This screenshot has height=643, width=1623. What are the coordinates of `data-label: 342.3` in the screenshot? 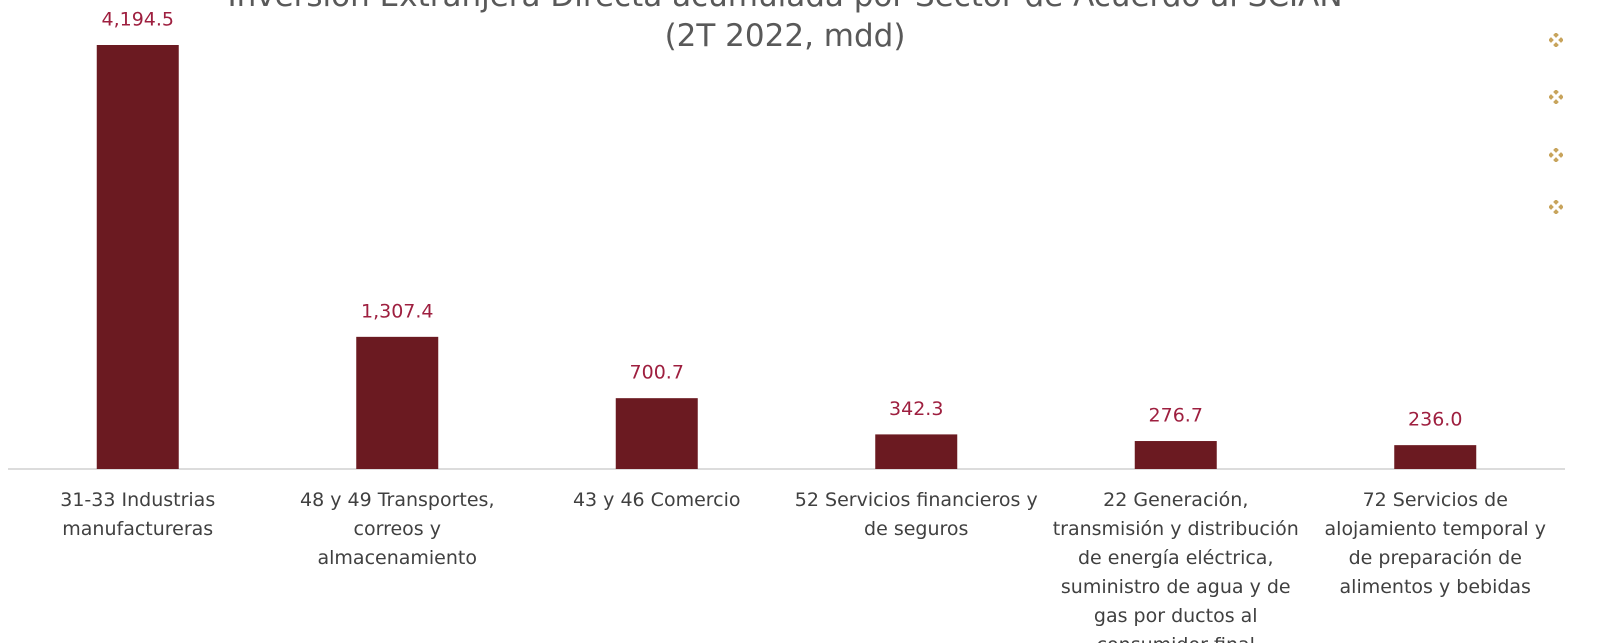 It's located at (916, 409).